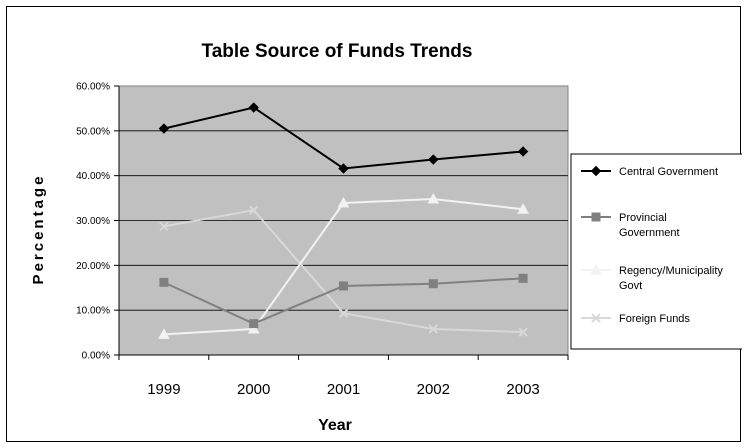 This screenshot has height=448, width=747. What do you see at coordinates (93, 87) in the screenshot?
I see `y-tick-label: 60.00%` at bounding box center [93, 87].